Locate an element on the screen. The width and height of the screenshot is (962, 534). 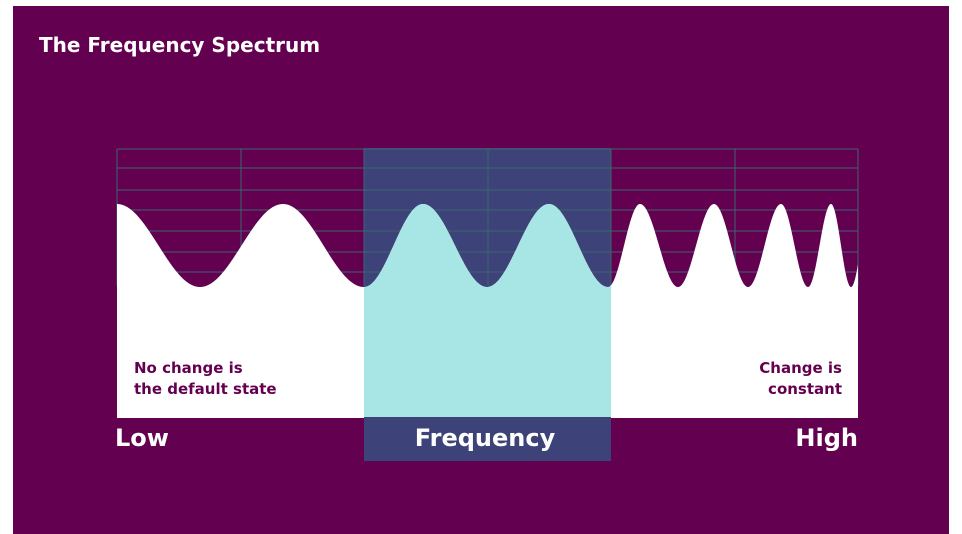
right-note-line1: Change is is located at coordinates (800, 368).